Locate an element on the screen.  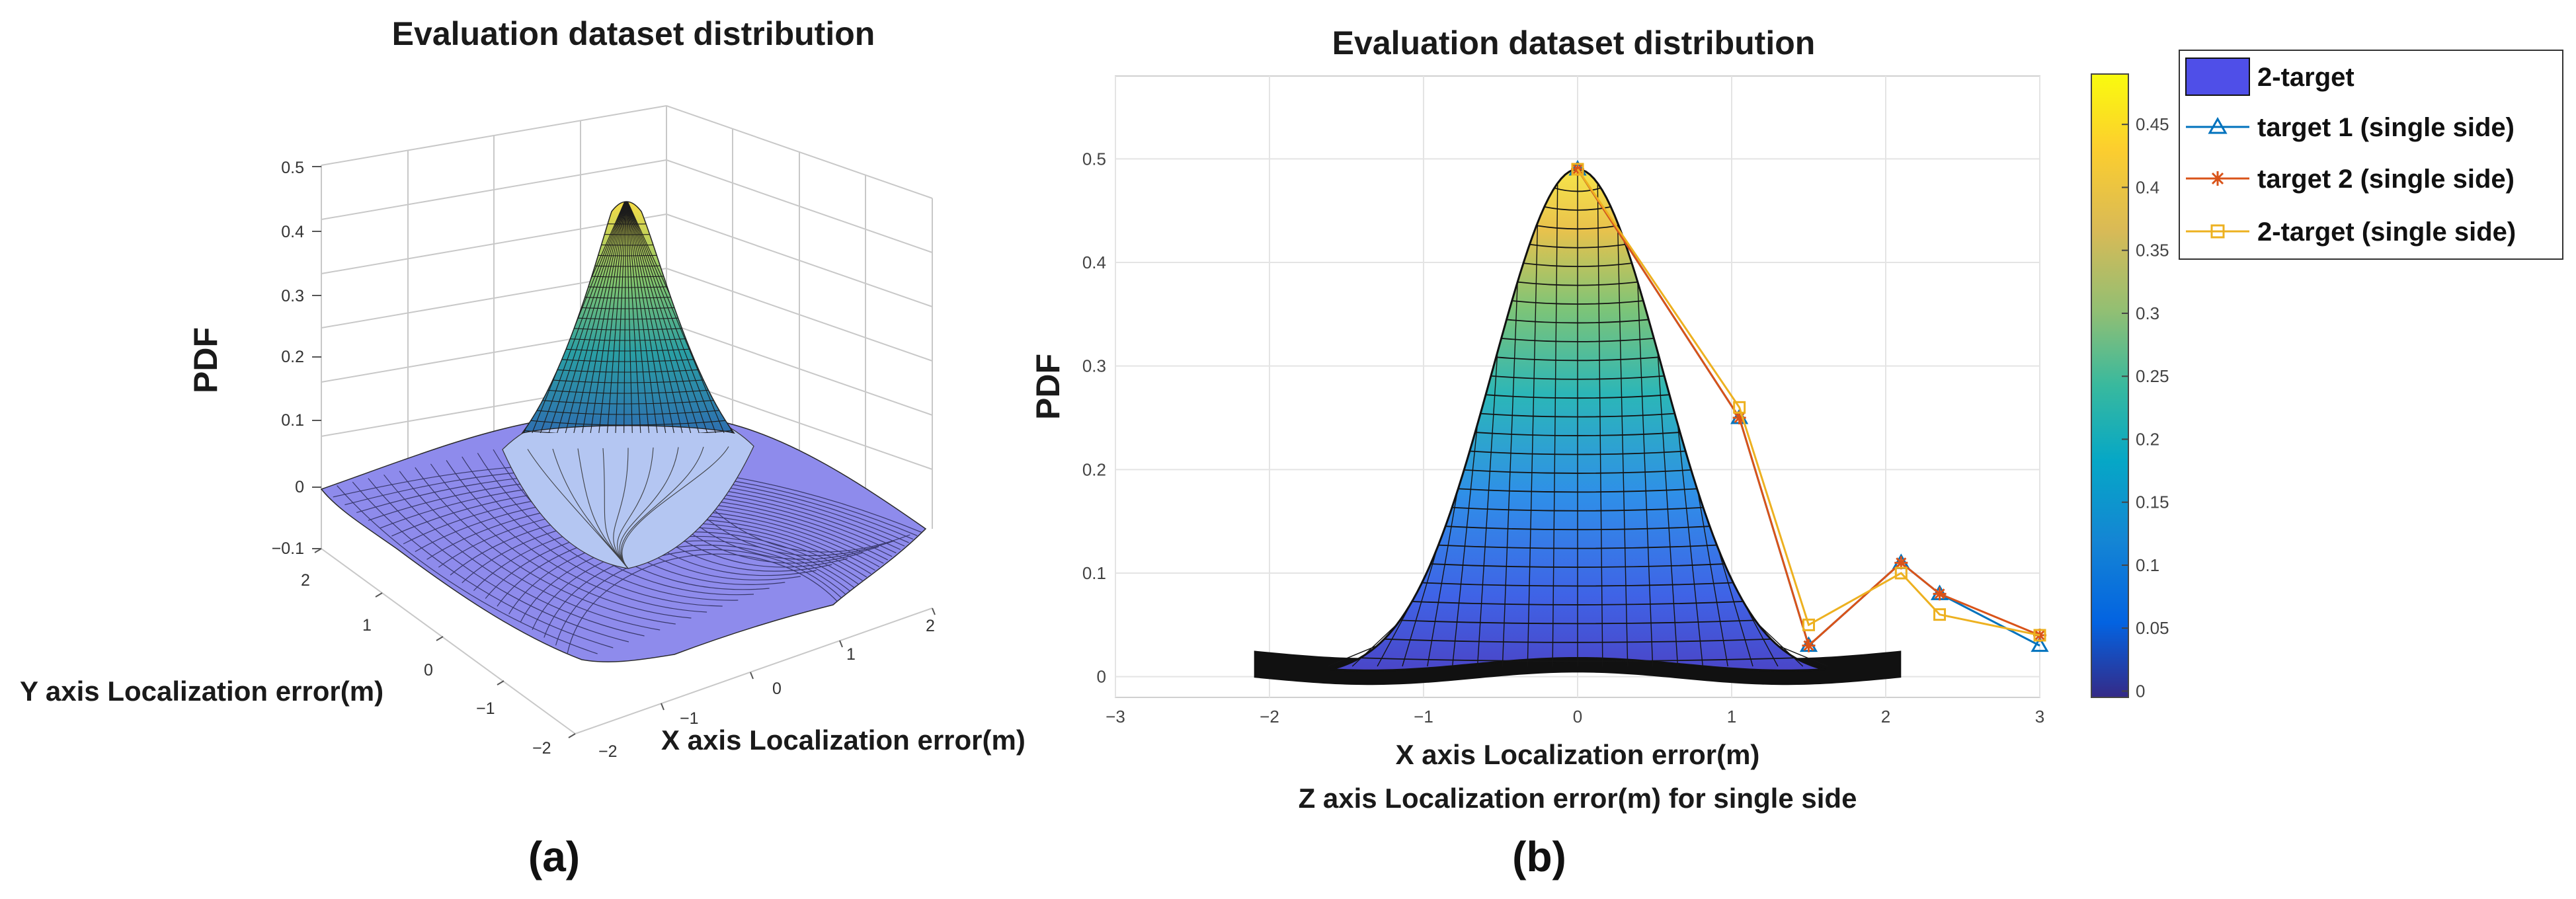
colorbar-tick: 0.4 is located at coordinates (2147, 187).